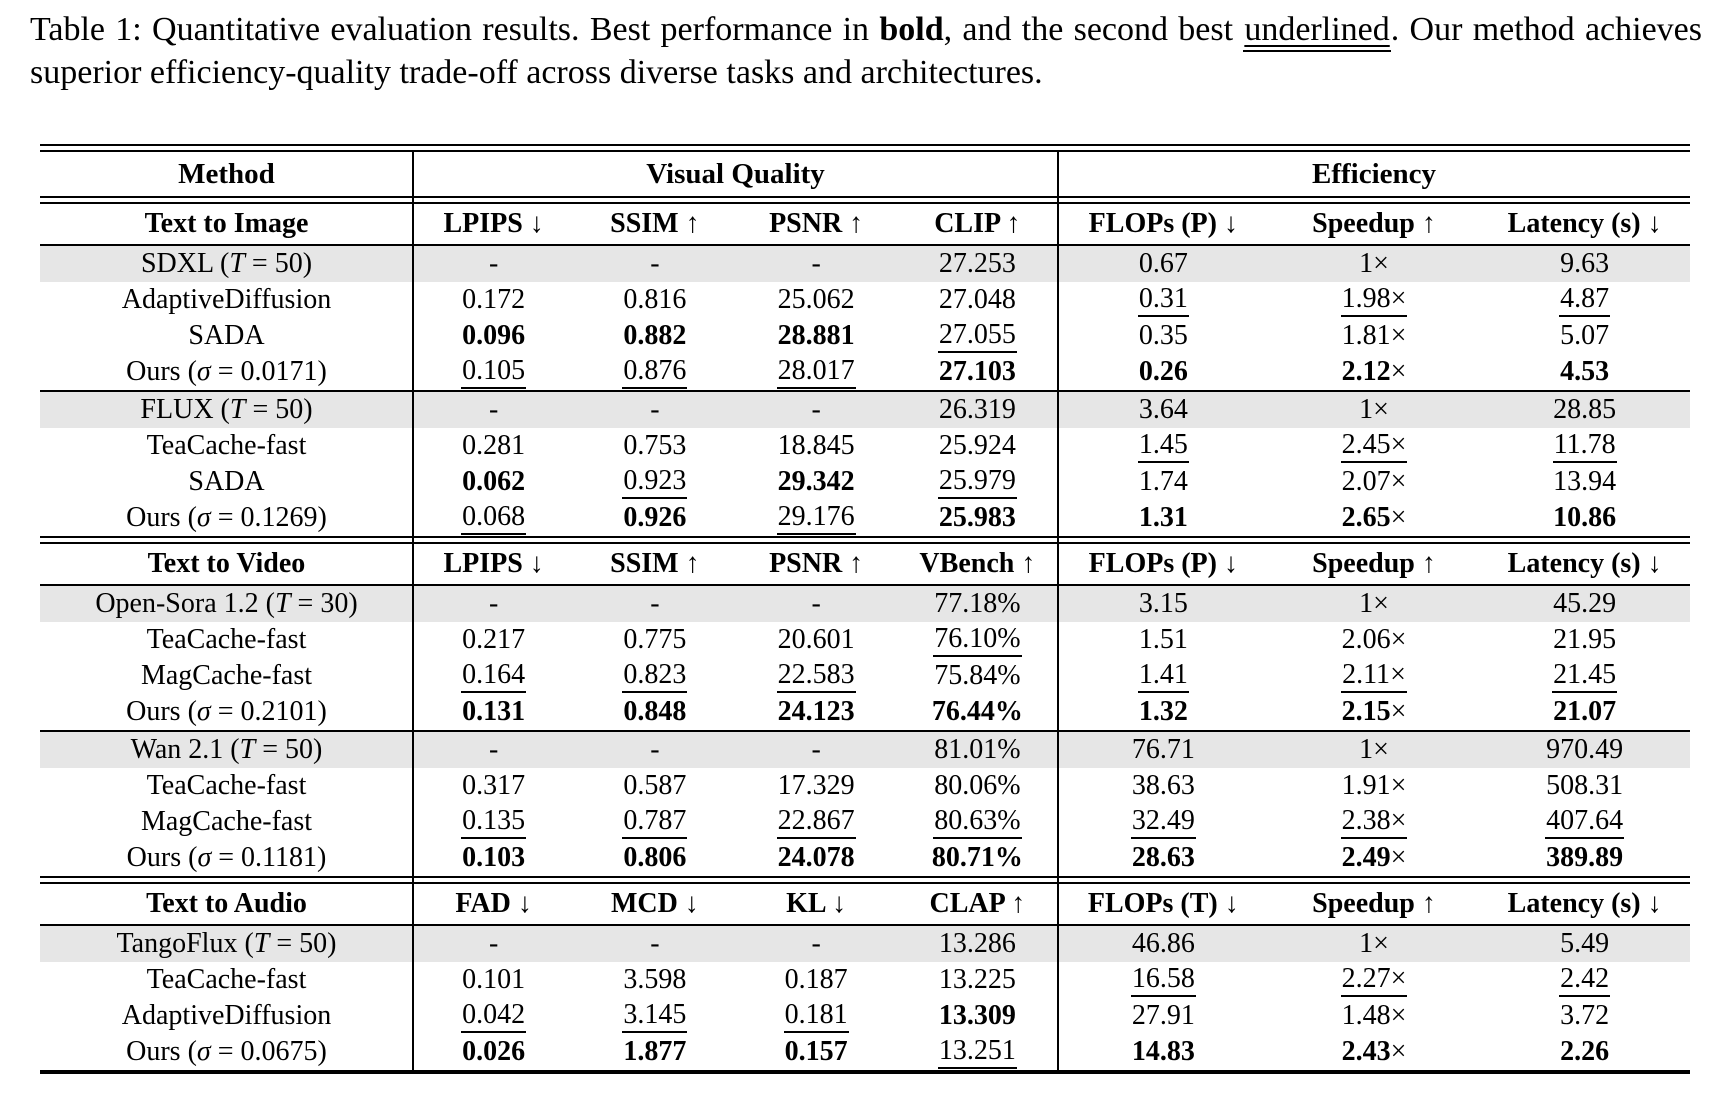 The height and width of the screenshot is (1119, 1719). I want to click on metric-cell: 0.157, so click(816, 1051).